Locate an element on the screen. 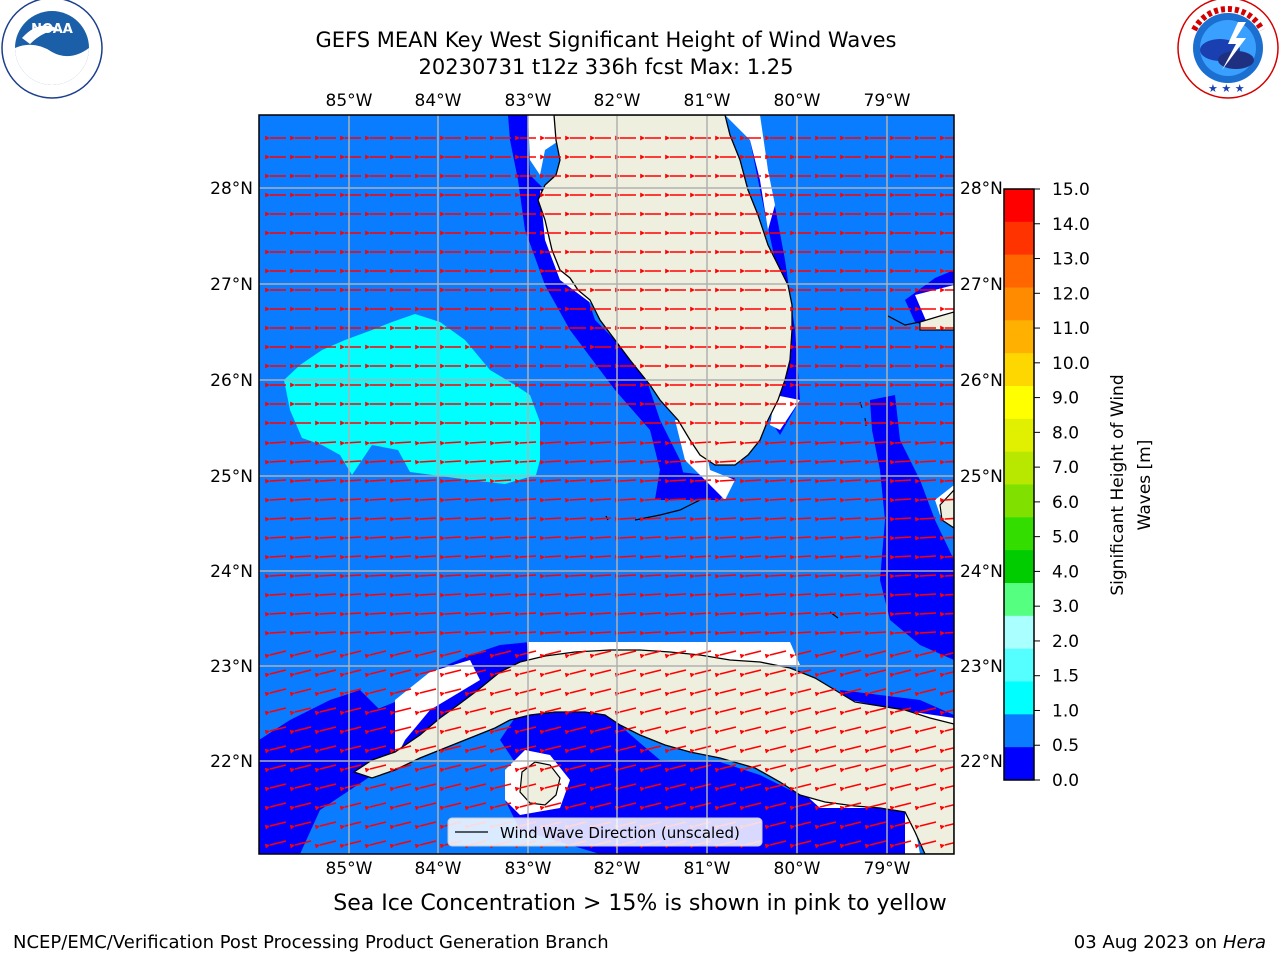  svg-text: 80°W is located at coordinates (797, 869).